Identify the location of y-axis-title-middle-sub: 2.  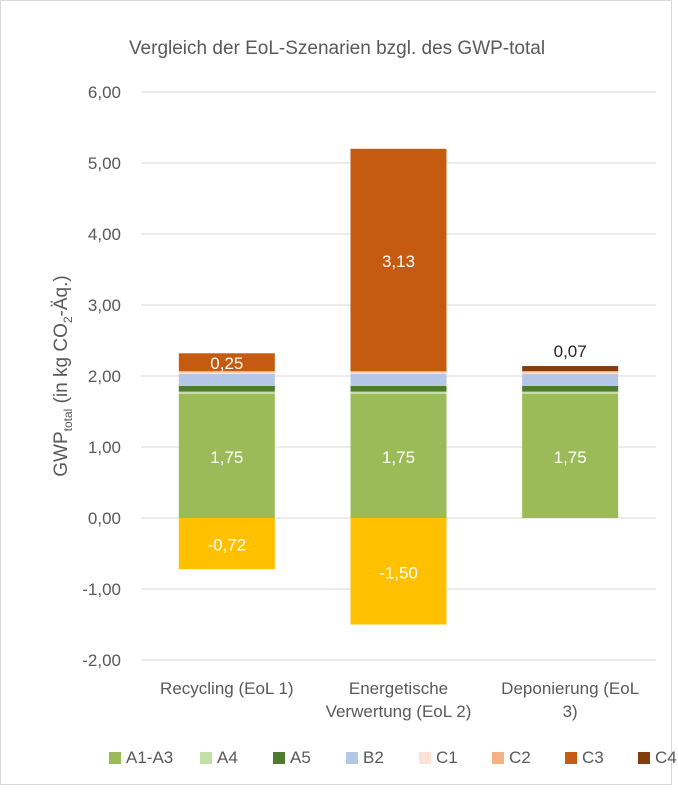
(68, 319).